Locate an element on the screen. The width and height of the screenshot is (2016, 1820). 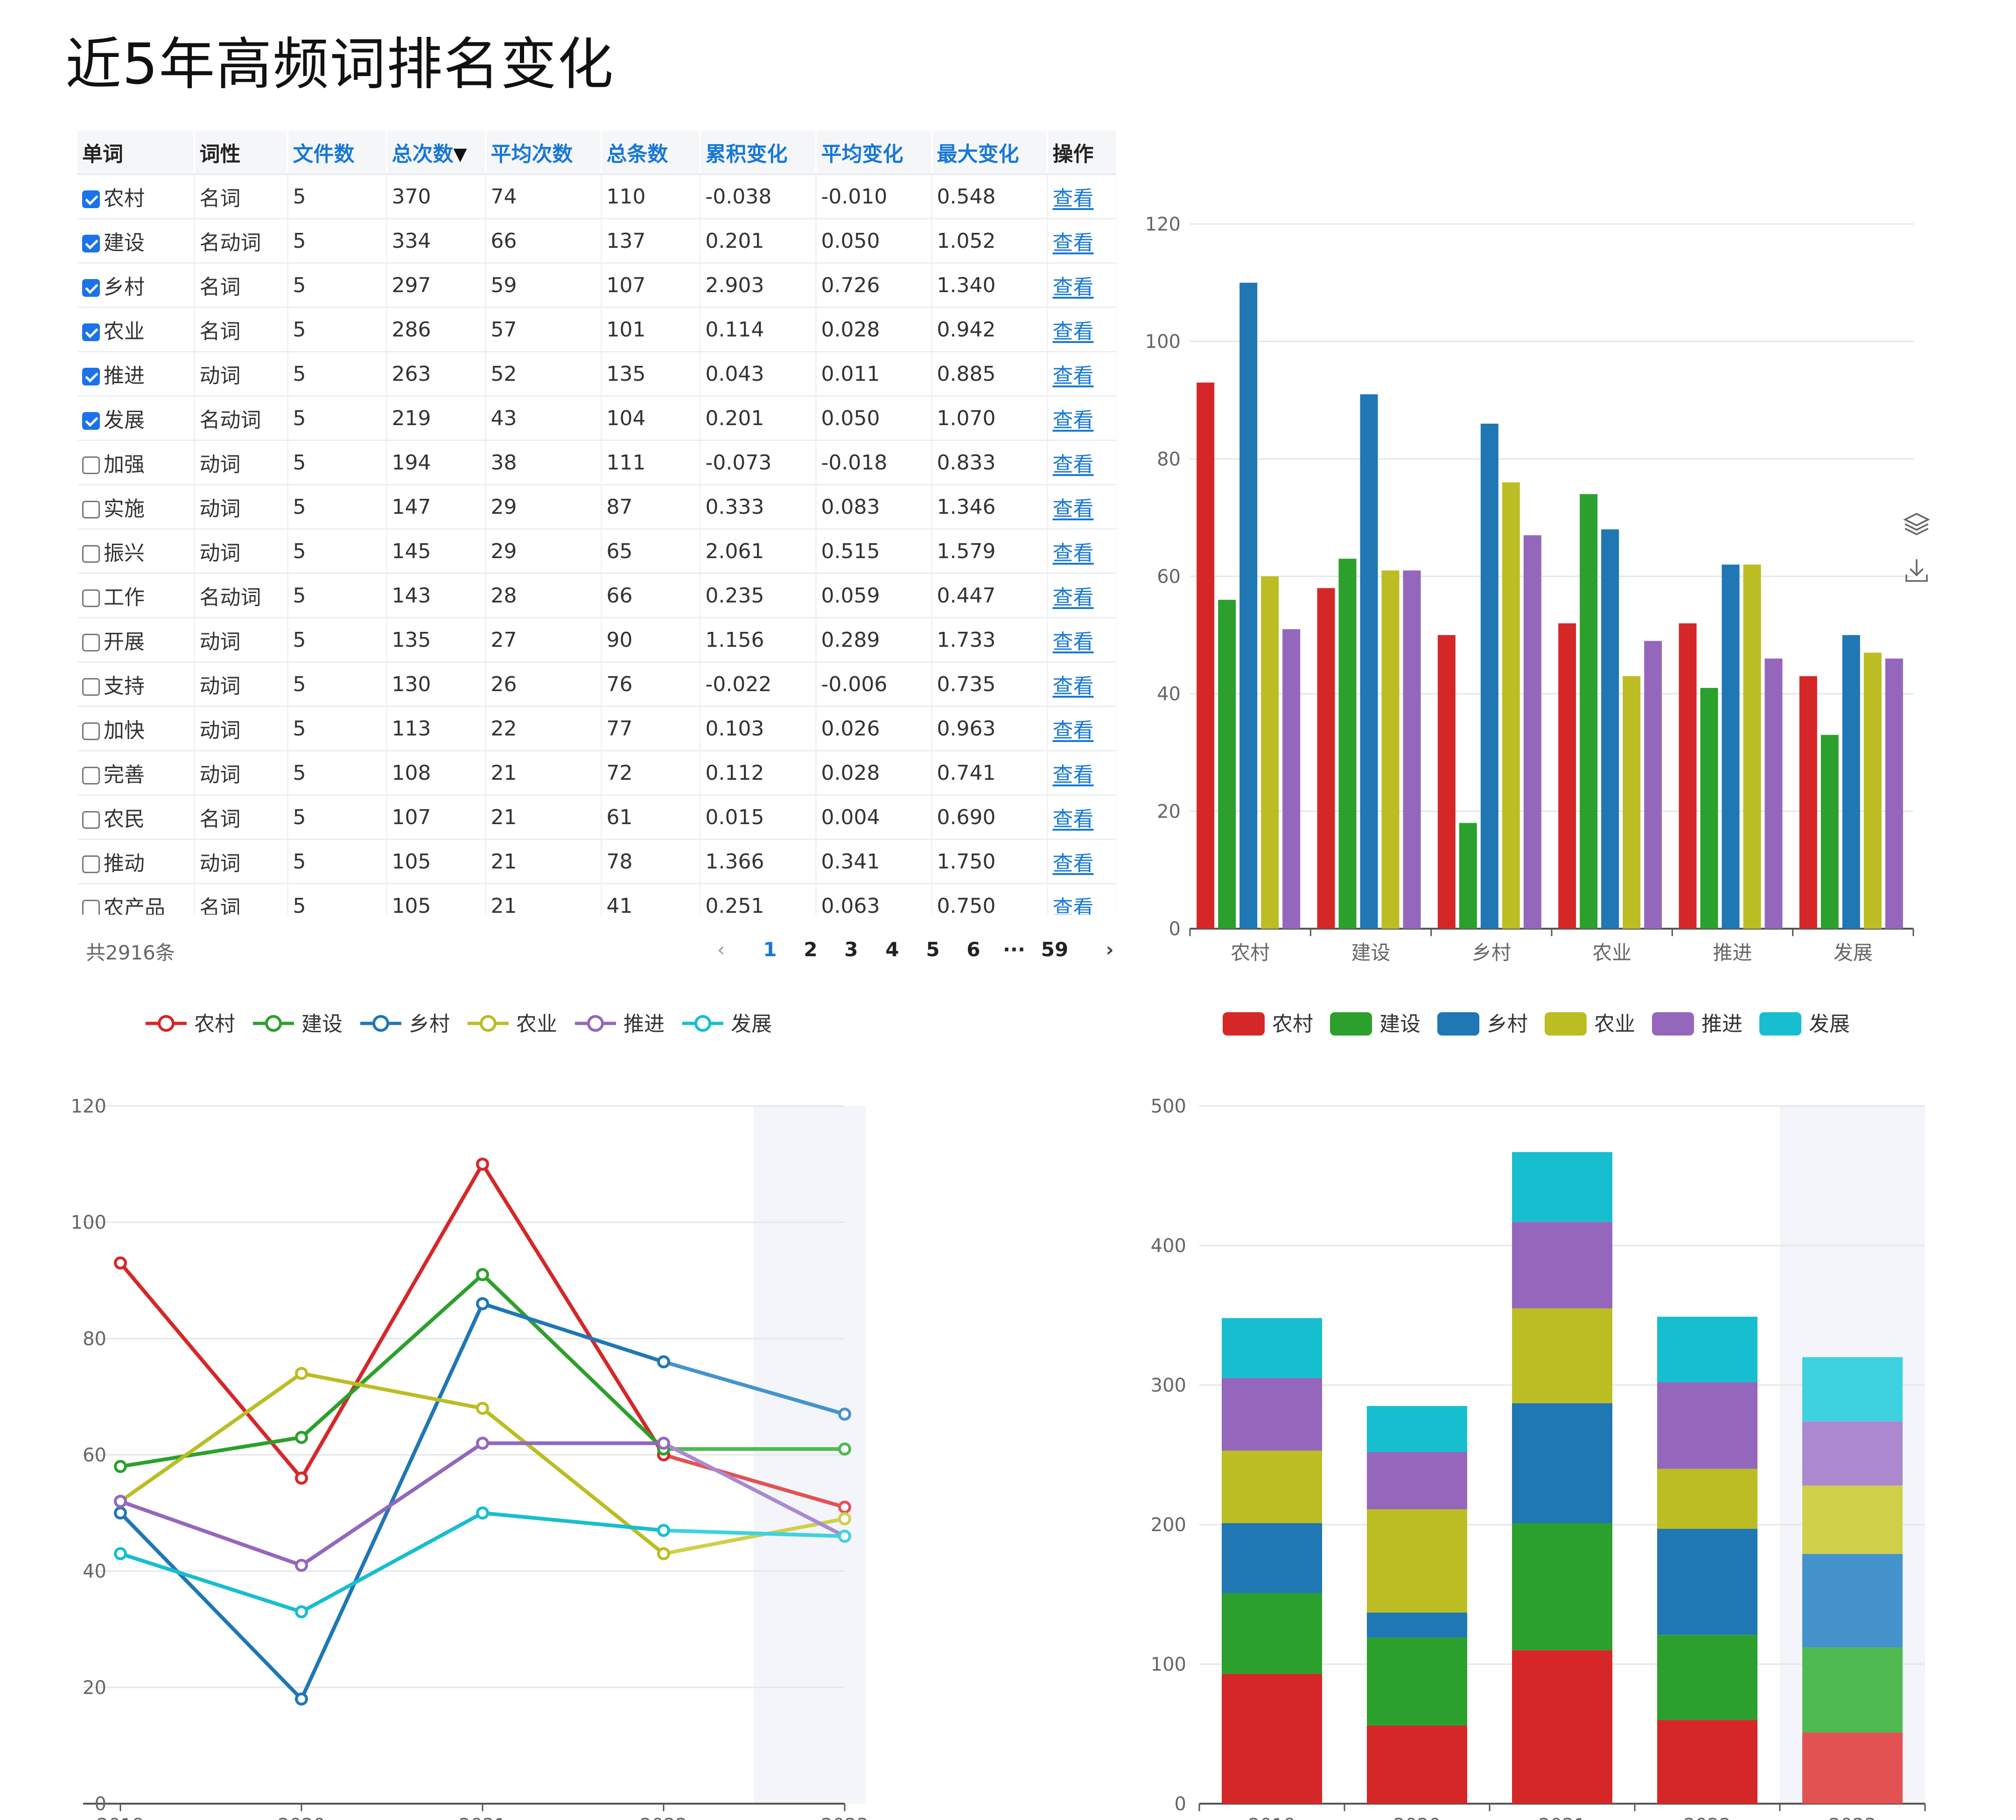
total-cell: 297 is located at coordinates (435, 285).